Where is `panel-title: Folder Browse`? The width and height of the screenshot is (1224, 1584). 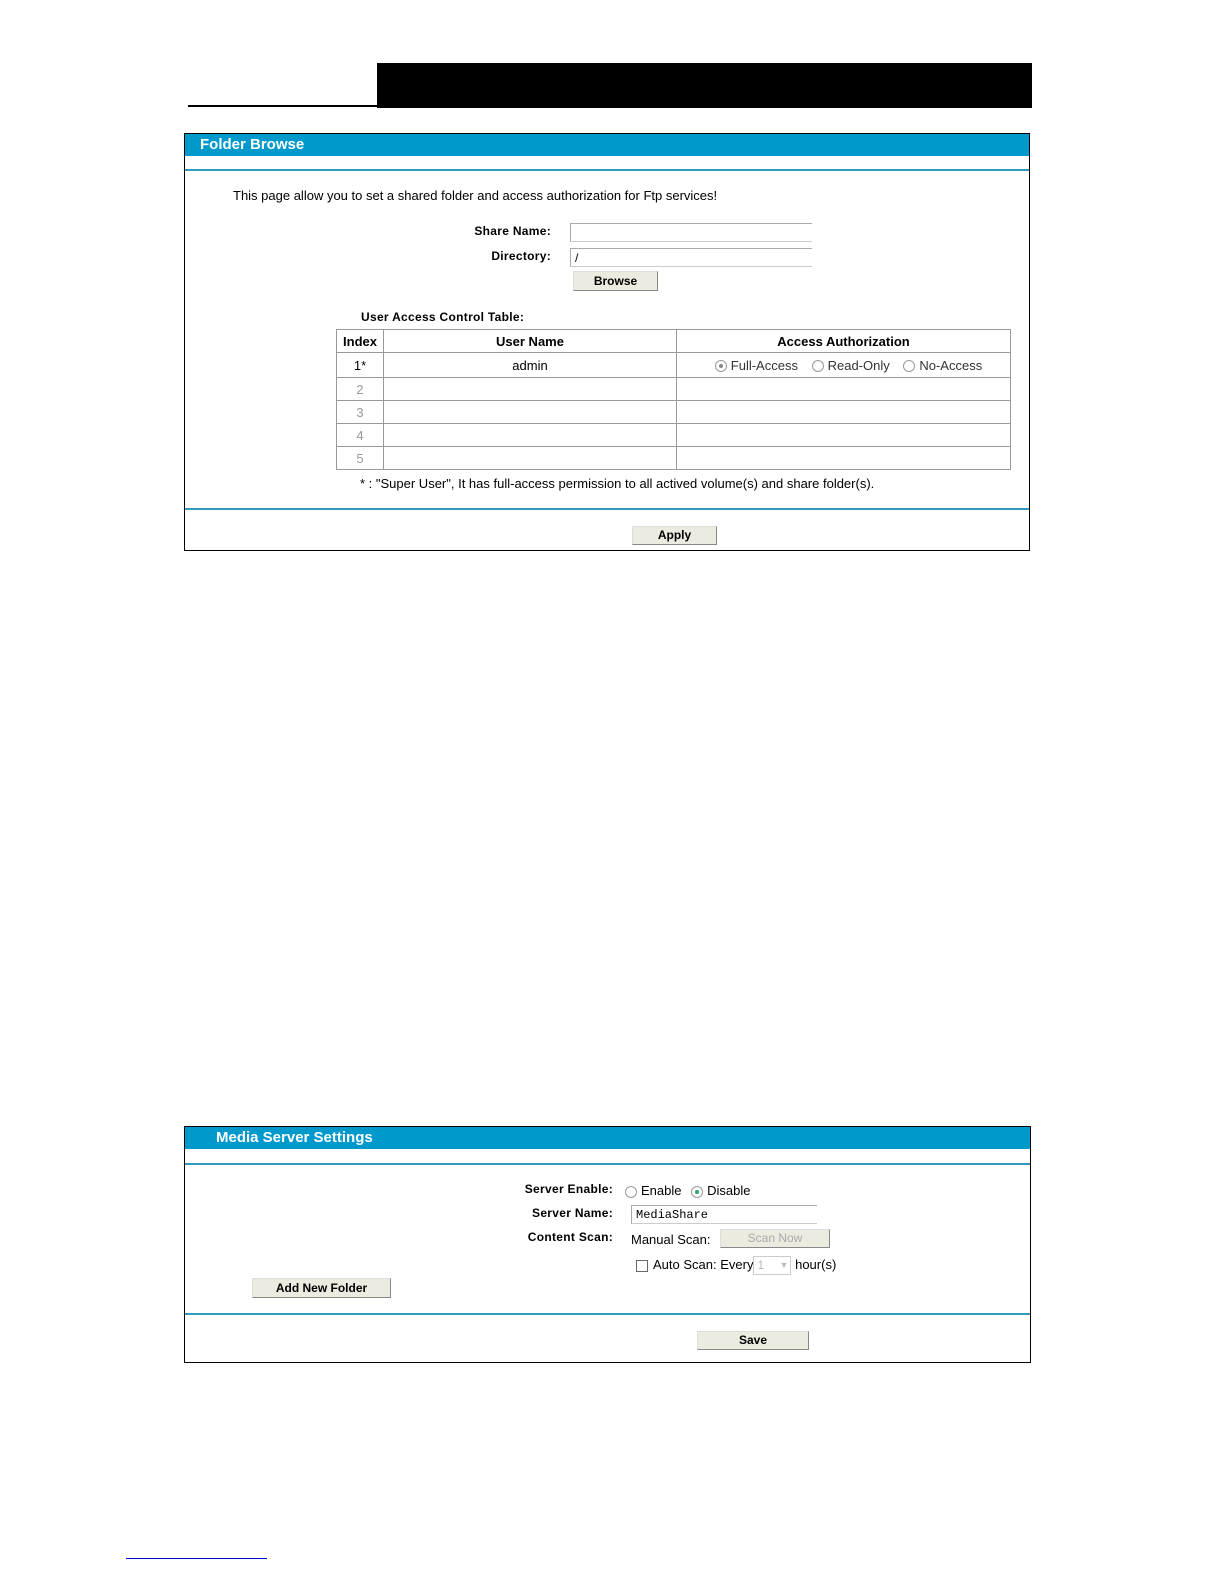
panel-title: Folder Browse is located at coordinates (607, 145).